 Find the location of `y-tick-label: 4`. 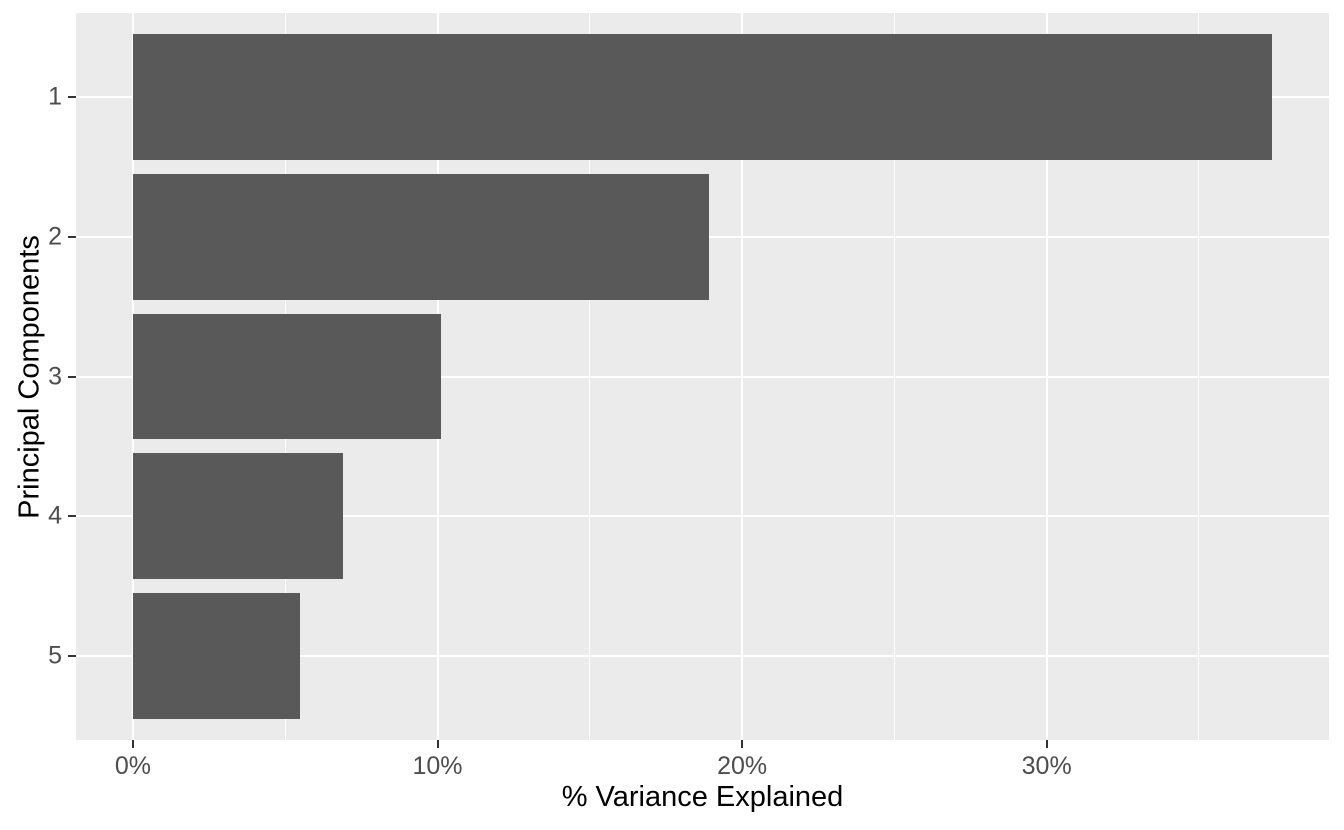

y-tick-label: 4 is located at coordinates (55, 515).